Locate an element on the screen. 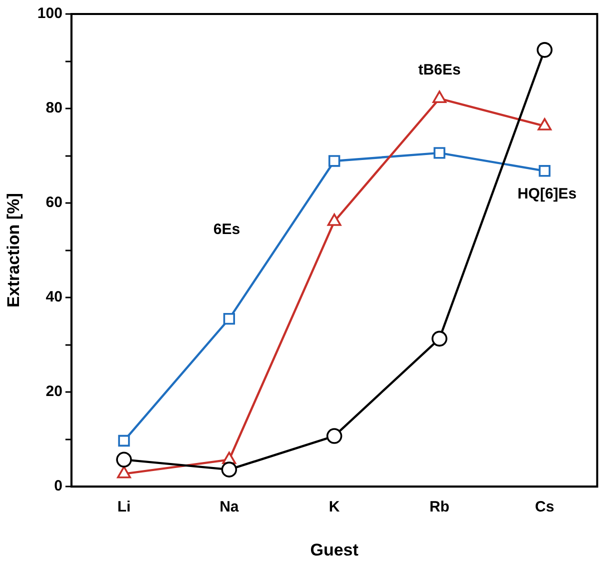  y-tick-label: 0 is located at coordinates (58, 486).